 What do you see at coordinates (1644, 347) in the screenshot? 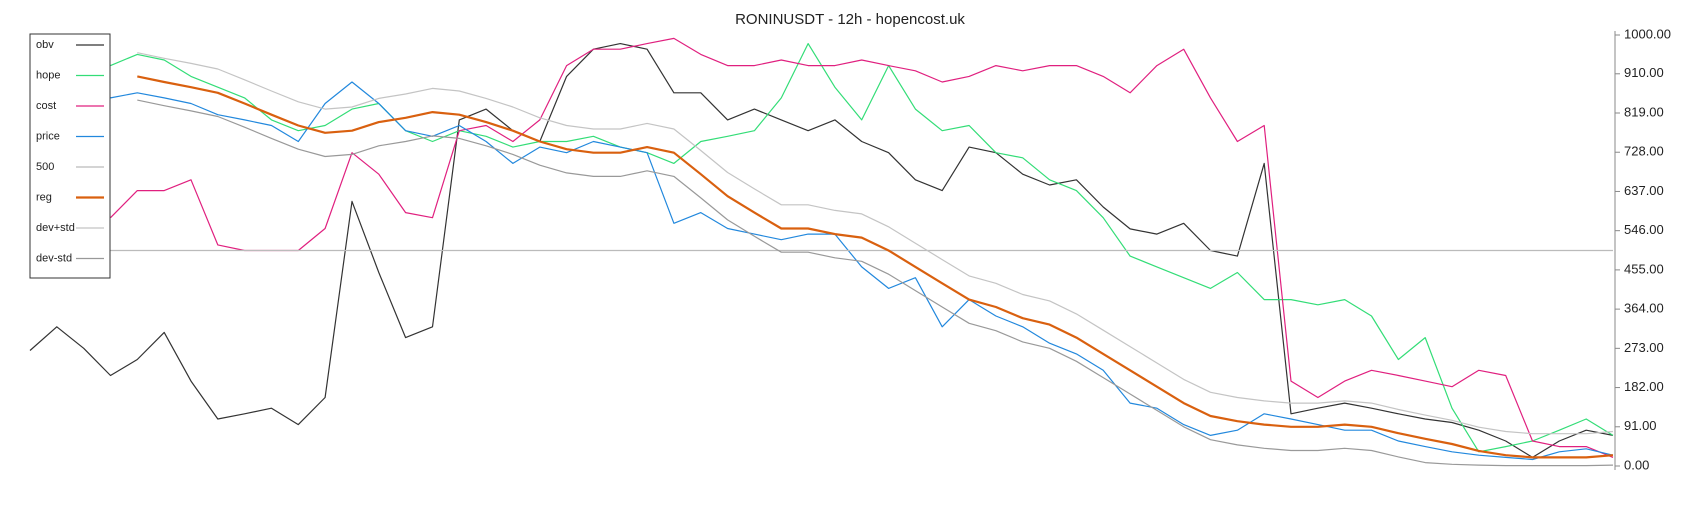
I see `y-tick-label: 273.00` at bounding box center [1644, 347].